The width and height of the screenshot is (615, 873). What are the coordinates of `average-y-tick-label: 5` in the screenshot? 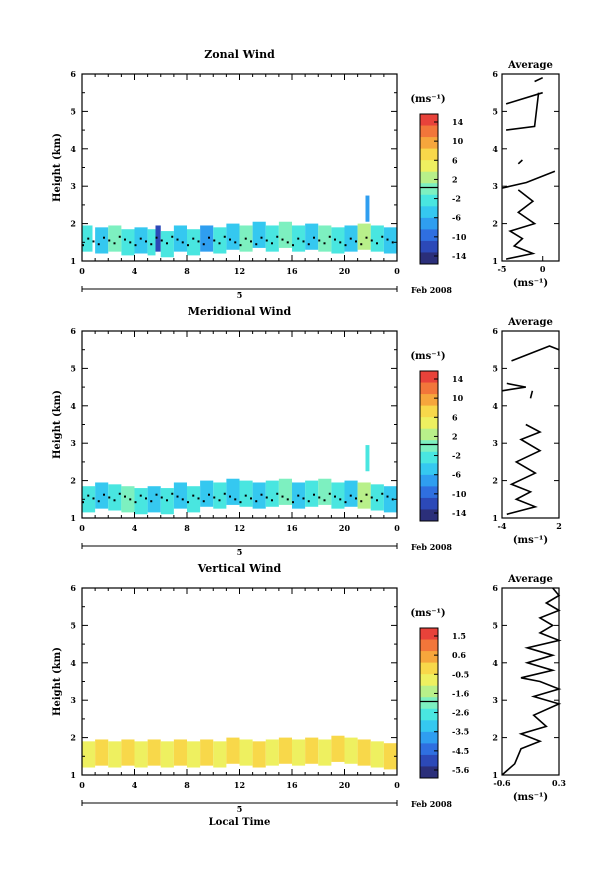 It's located at (495, 625).